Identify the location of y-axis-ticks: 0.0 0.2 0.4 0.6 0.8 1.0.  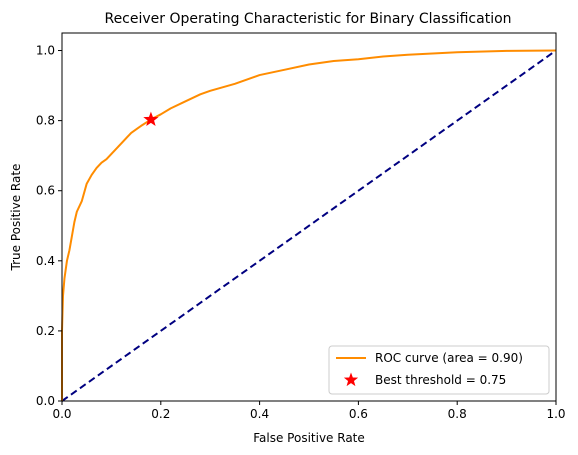
(49, 226).